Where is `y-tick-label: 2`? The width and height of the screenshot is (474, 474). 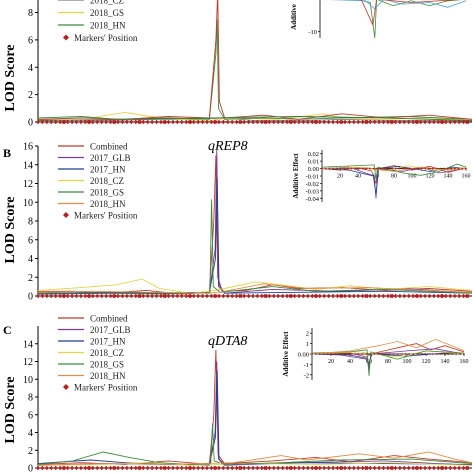
y-tick-label: 2 is located at coordinates (30, 451).